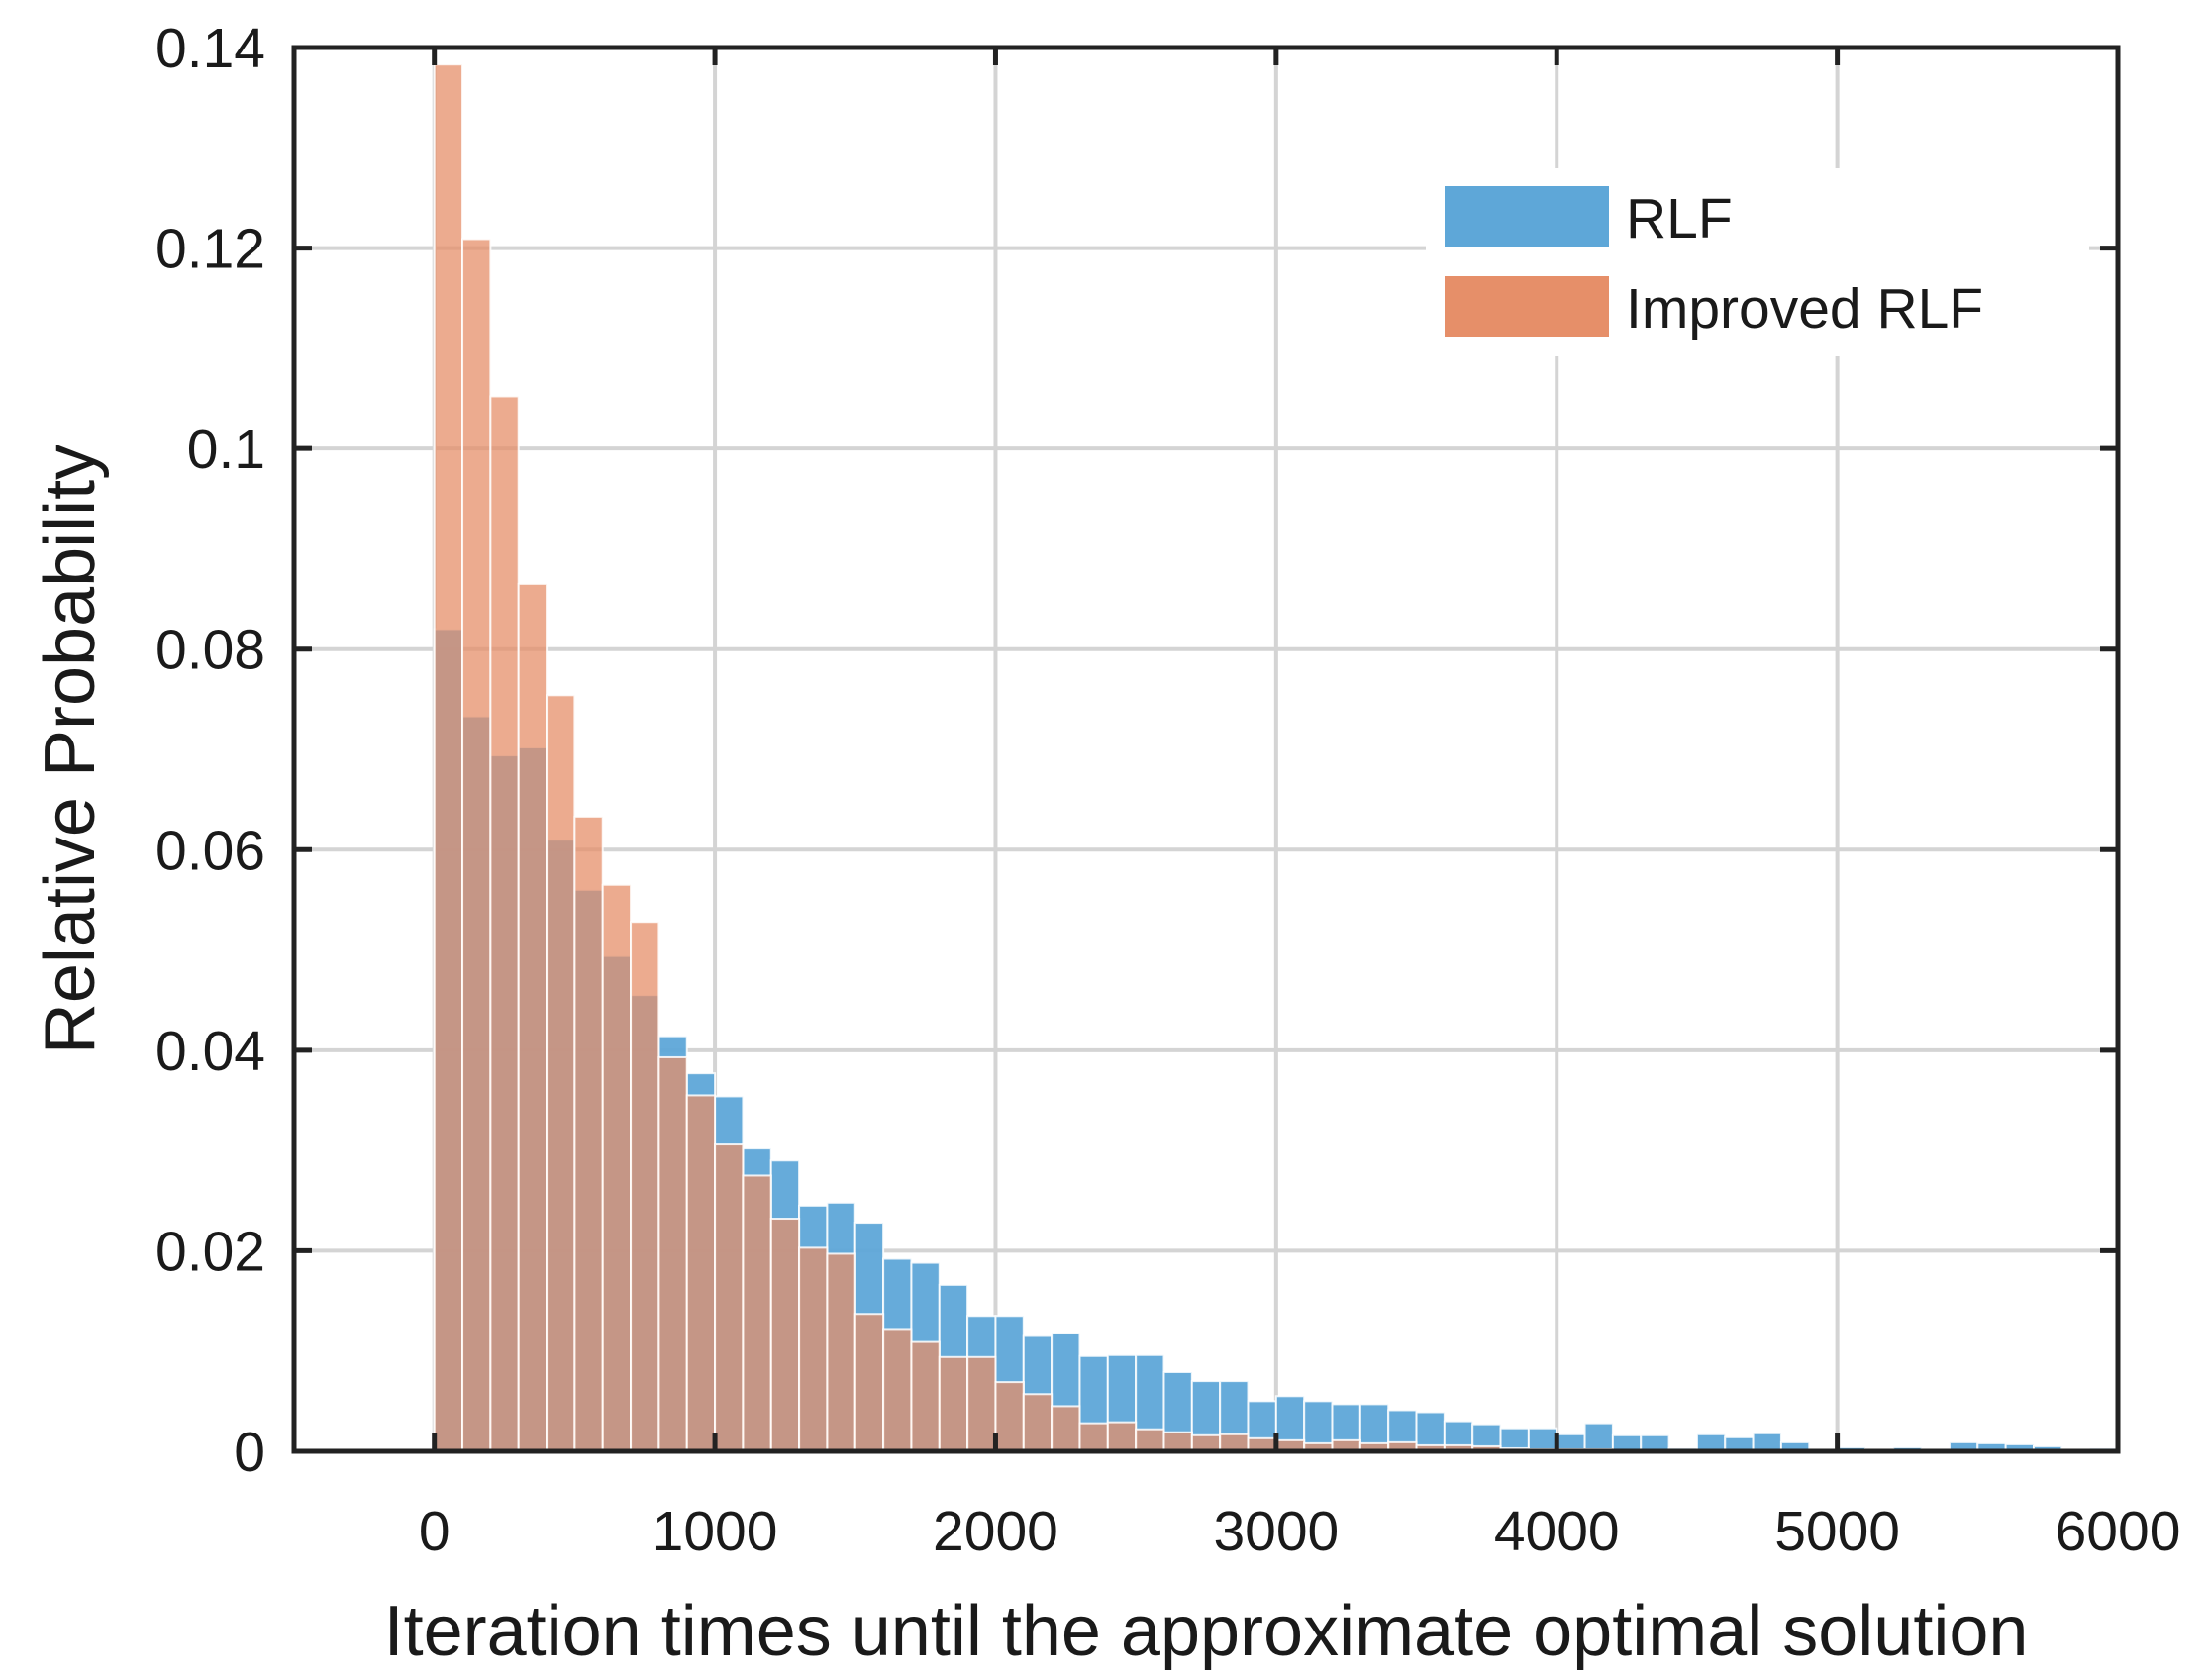 Image resolution: width=2209 pixels, height=1680 pixels. What do you see at coordinates (226, 449) in the screenshot?
I see `y-tick-label: 0.1` at bounding box center [226, 449].